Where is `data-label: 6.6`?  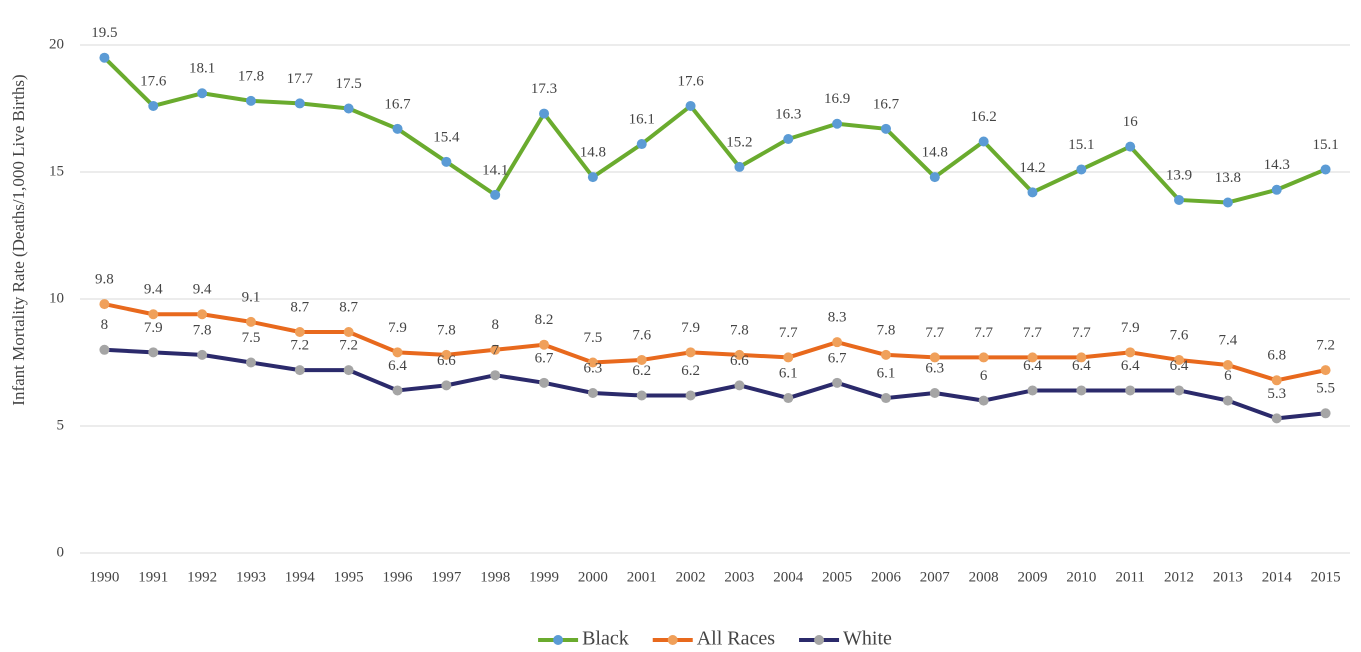
data-label: 6.6 is located at coordinates (739, 361).